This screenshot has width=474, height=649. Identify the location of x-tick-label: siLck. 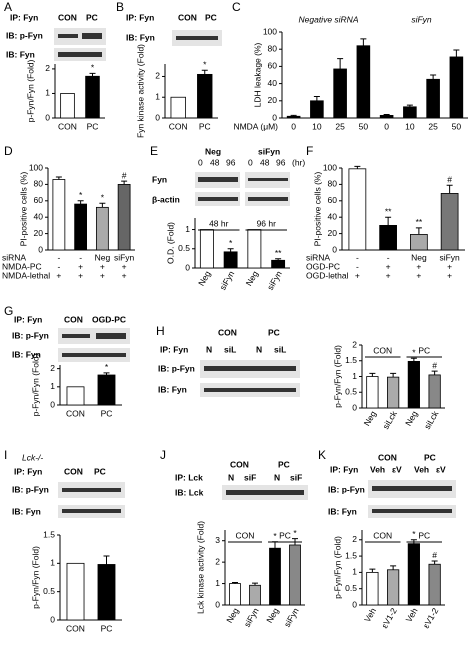
(431, 419).